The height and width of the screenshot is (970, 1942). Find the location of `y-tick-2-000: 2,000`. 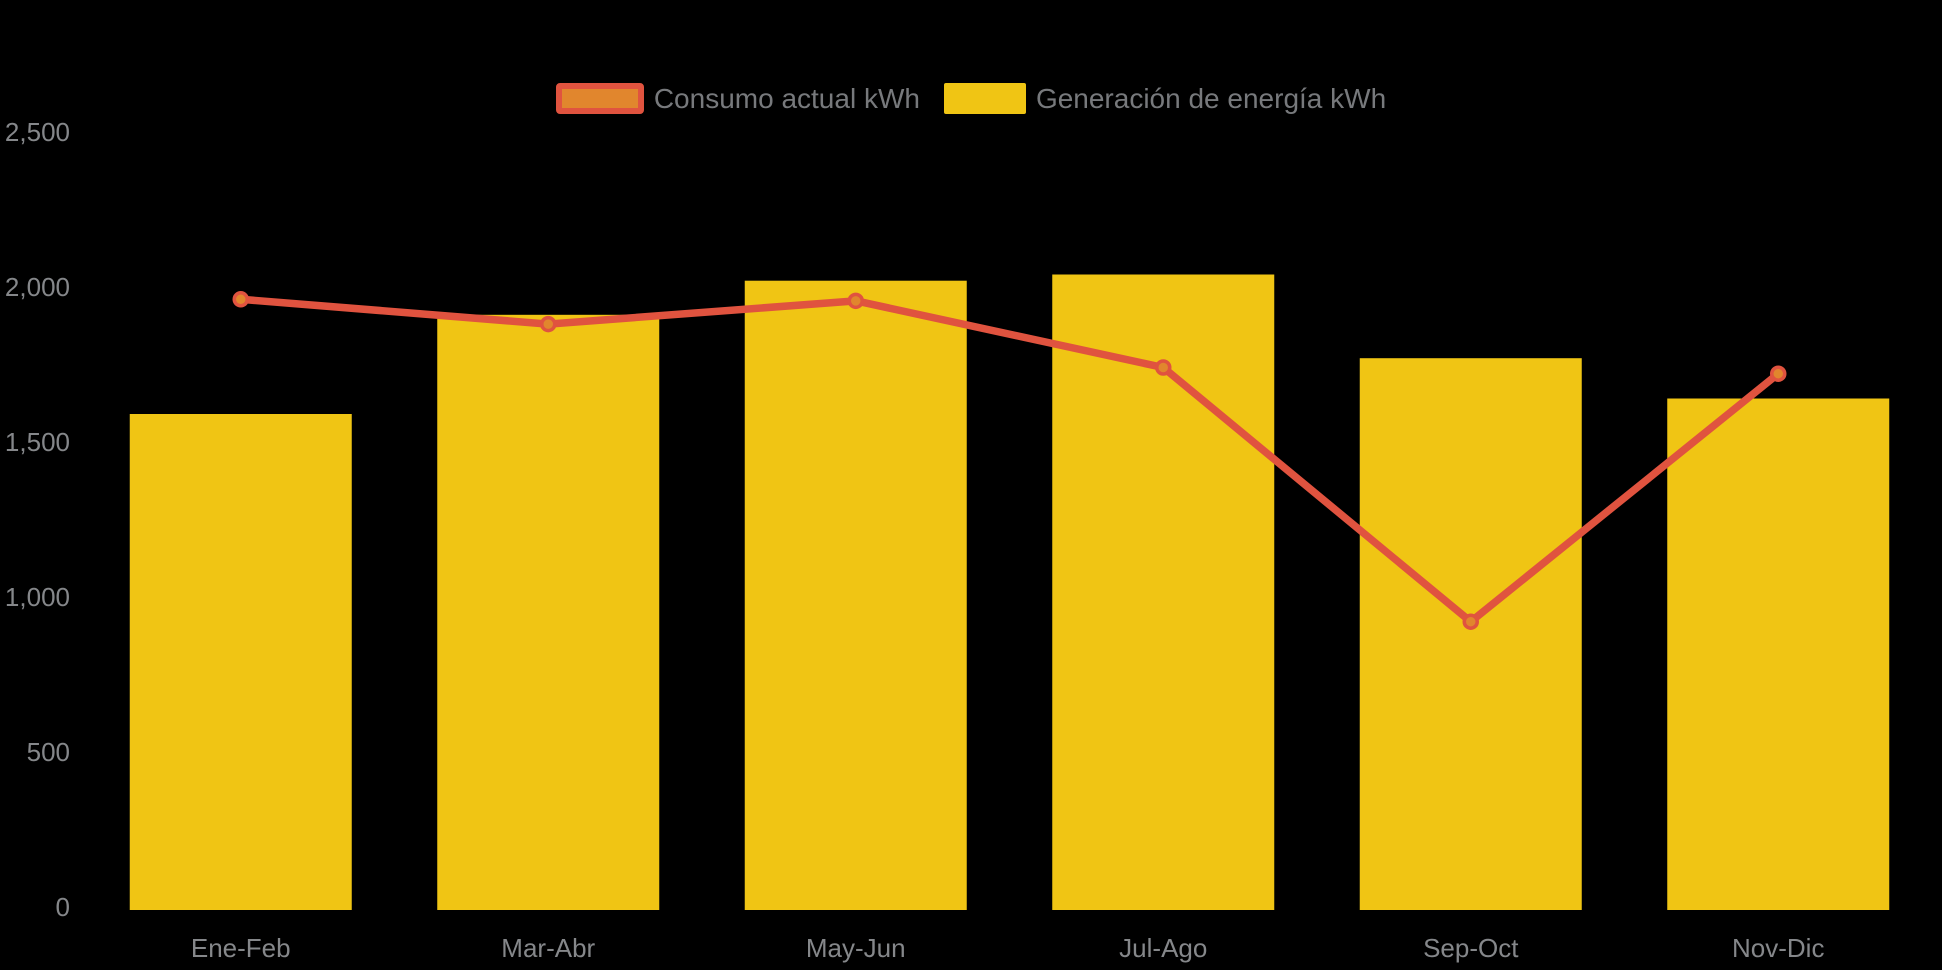

y-tick-2-000: 2,000 is located at coordinates (37, 287).